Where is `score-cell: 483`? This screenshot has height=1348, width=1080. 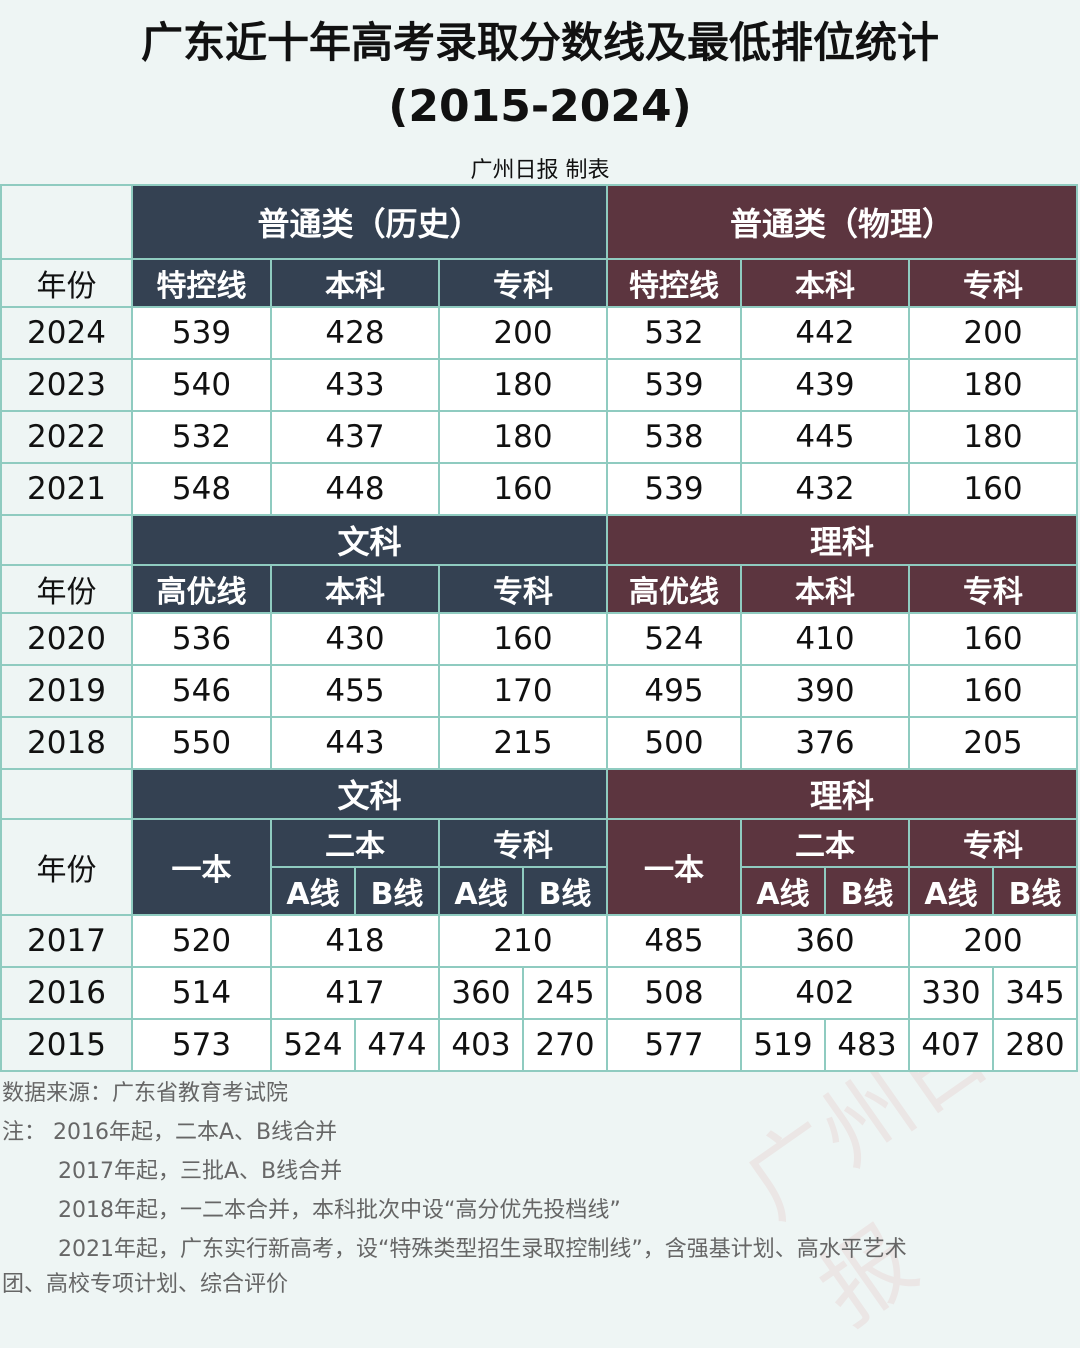 score-cell: 483 is located at coordinates (867, 1045).